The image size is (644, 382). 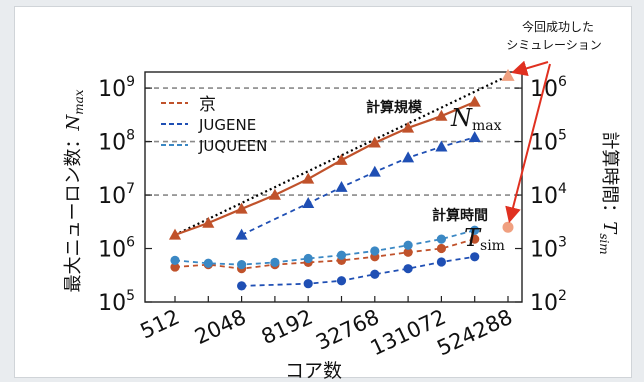 I want to click on y-left-tick-label-0: 105, so click(x=116, y=302).